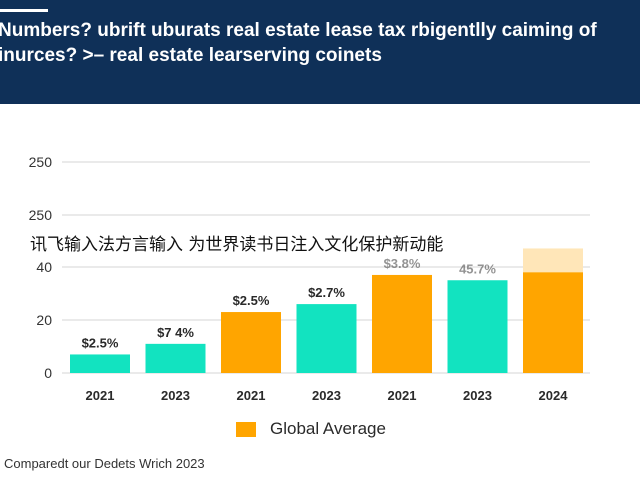 The image size is (640, 480). Describe the element at coordinates (24, 10) in the screenshot. I see `accent-line` at that location.